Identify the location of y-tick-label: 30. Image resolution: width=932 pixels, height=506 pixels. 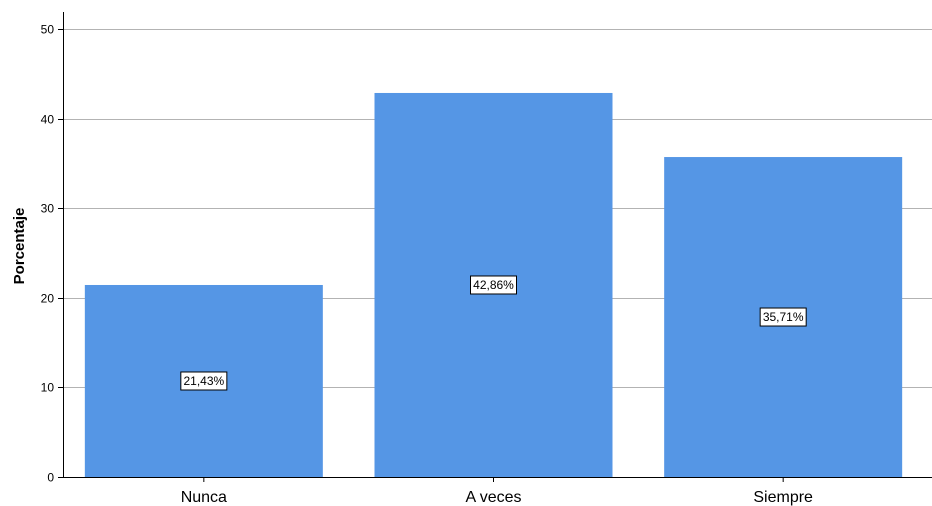
(48, 209).